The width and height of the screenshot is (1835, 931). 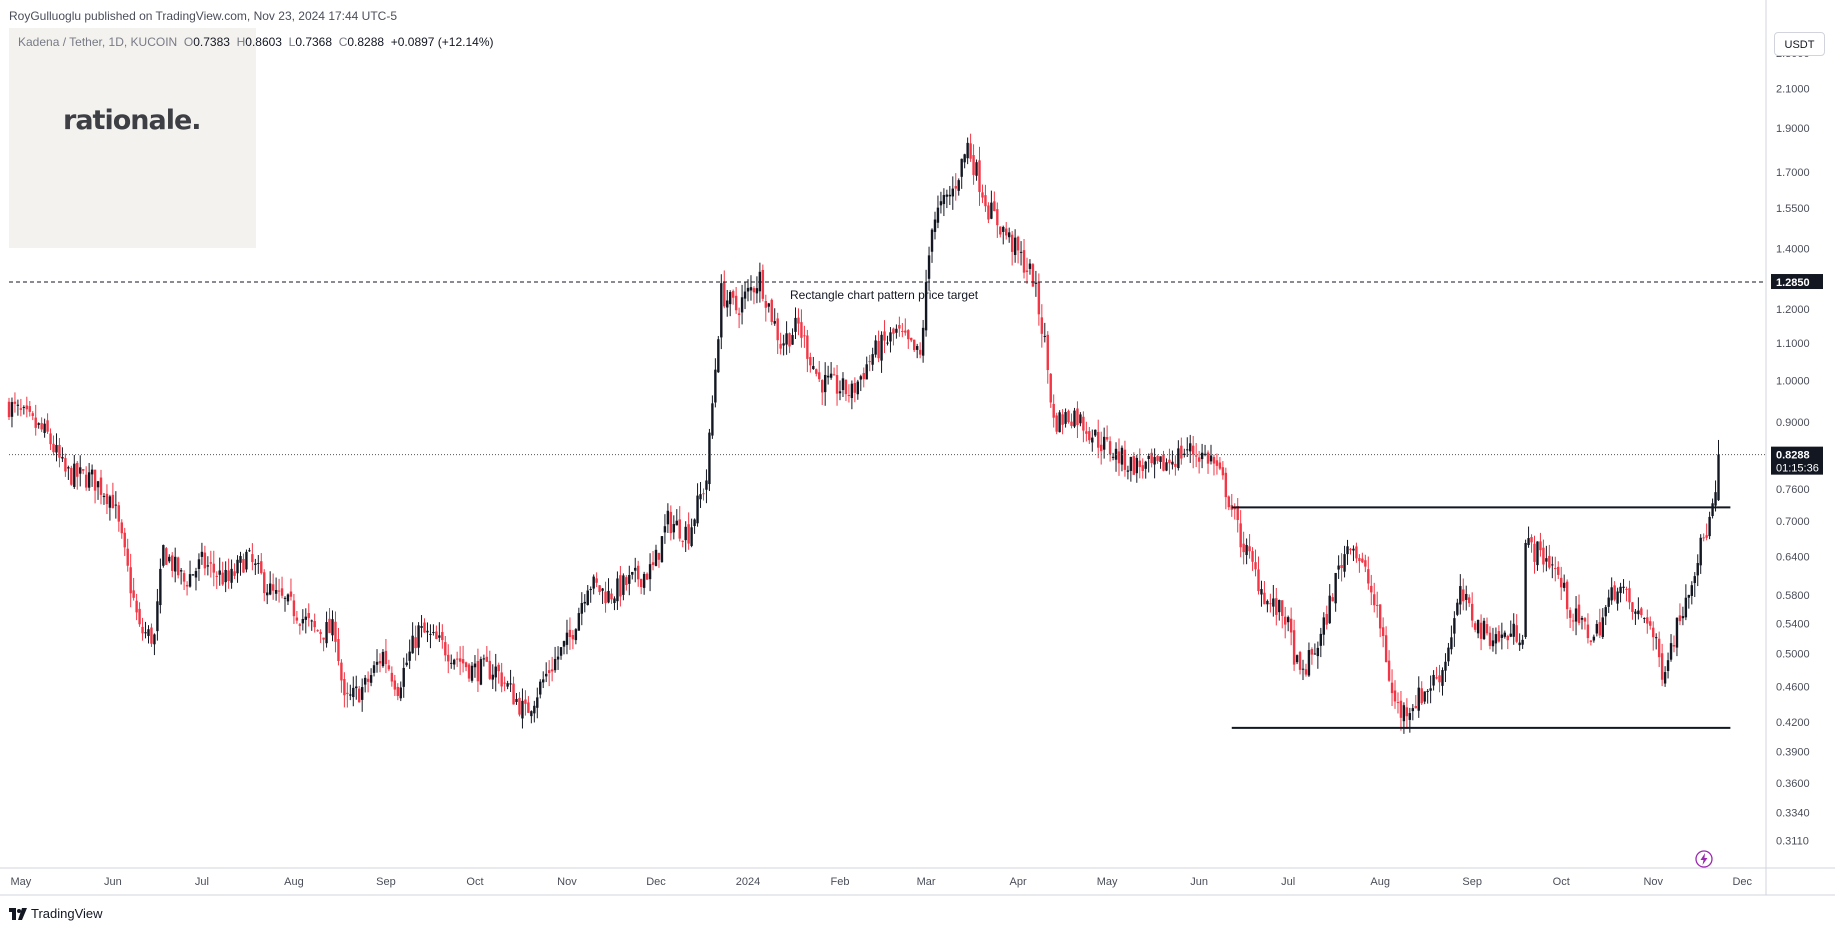 I want to click on y-tick-label: 0.4200, so click(x=1793, y=723).